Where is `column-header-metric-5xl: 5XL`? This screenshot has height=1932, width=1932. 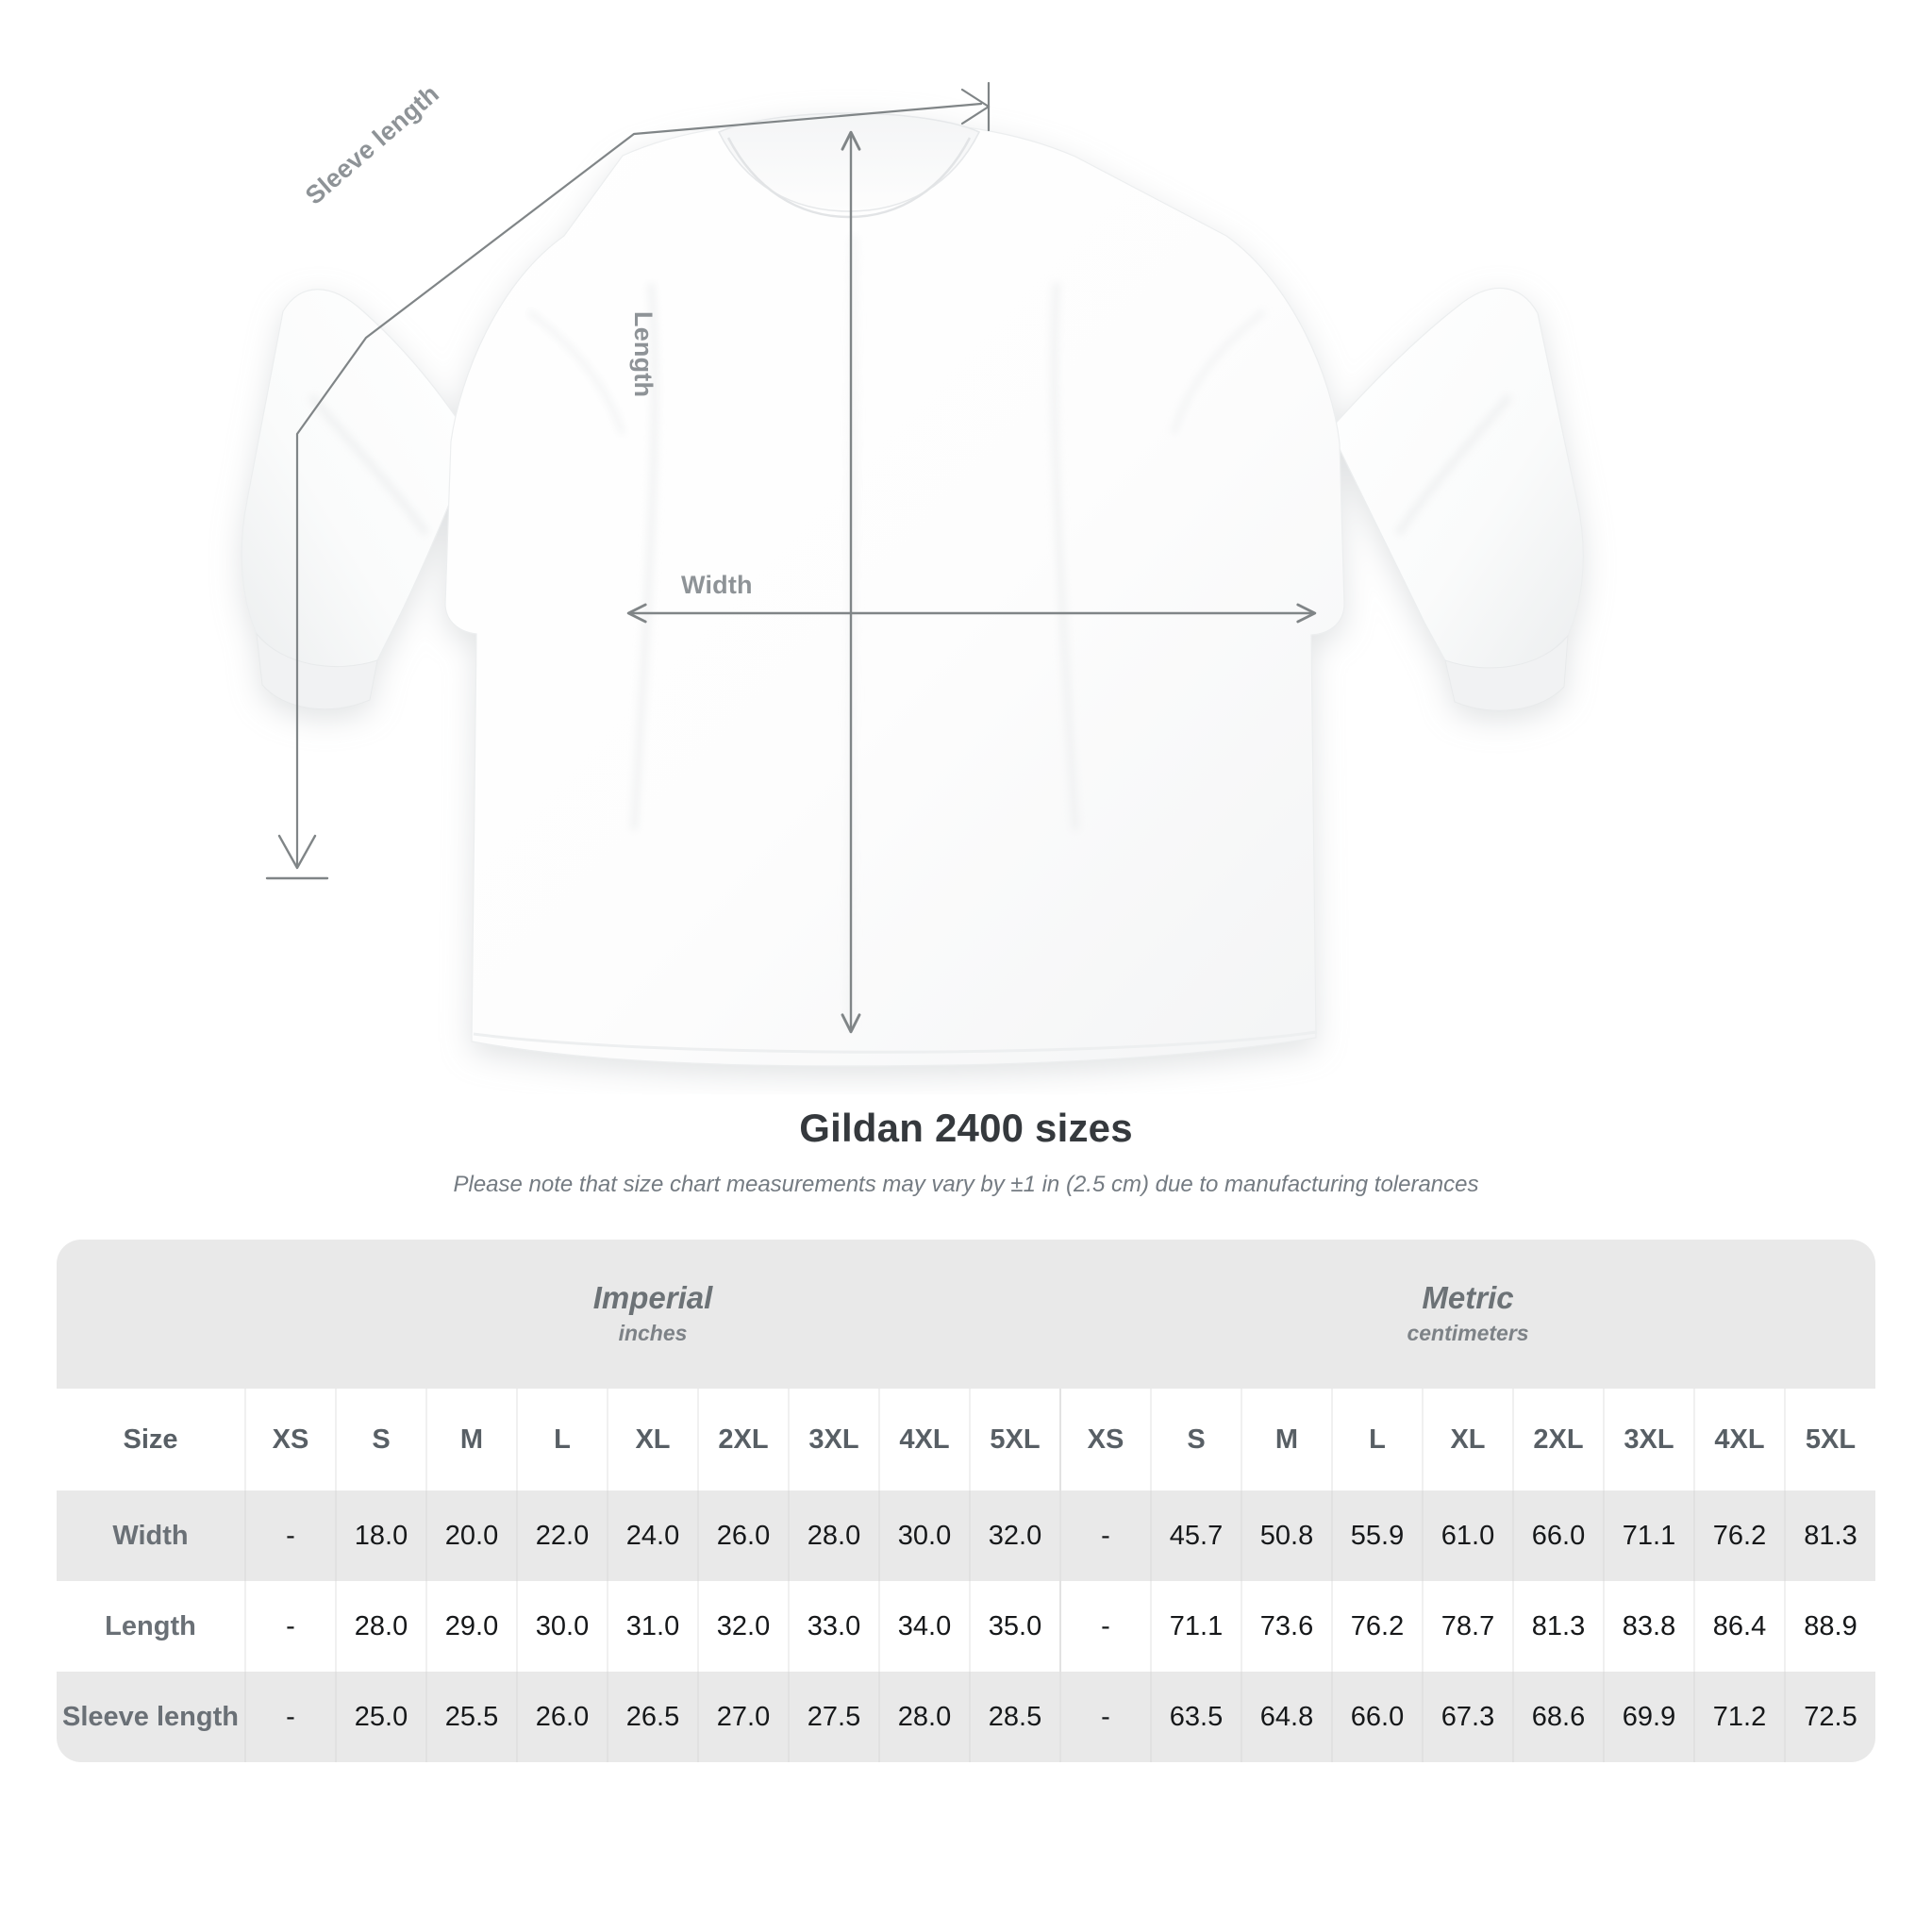 column-header-metric-5xl: 5XL is located at coordinates (1829, 1440).